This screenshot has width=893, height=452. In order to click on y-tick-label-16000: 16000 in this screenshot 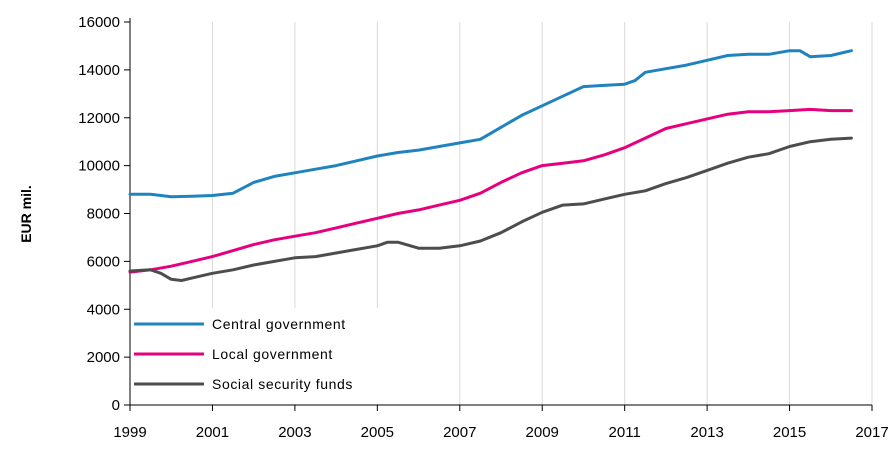, I will do `click(99, 22)`.